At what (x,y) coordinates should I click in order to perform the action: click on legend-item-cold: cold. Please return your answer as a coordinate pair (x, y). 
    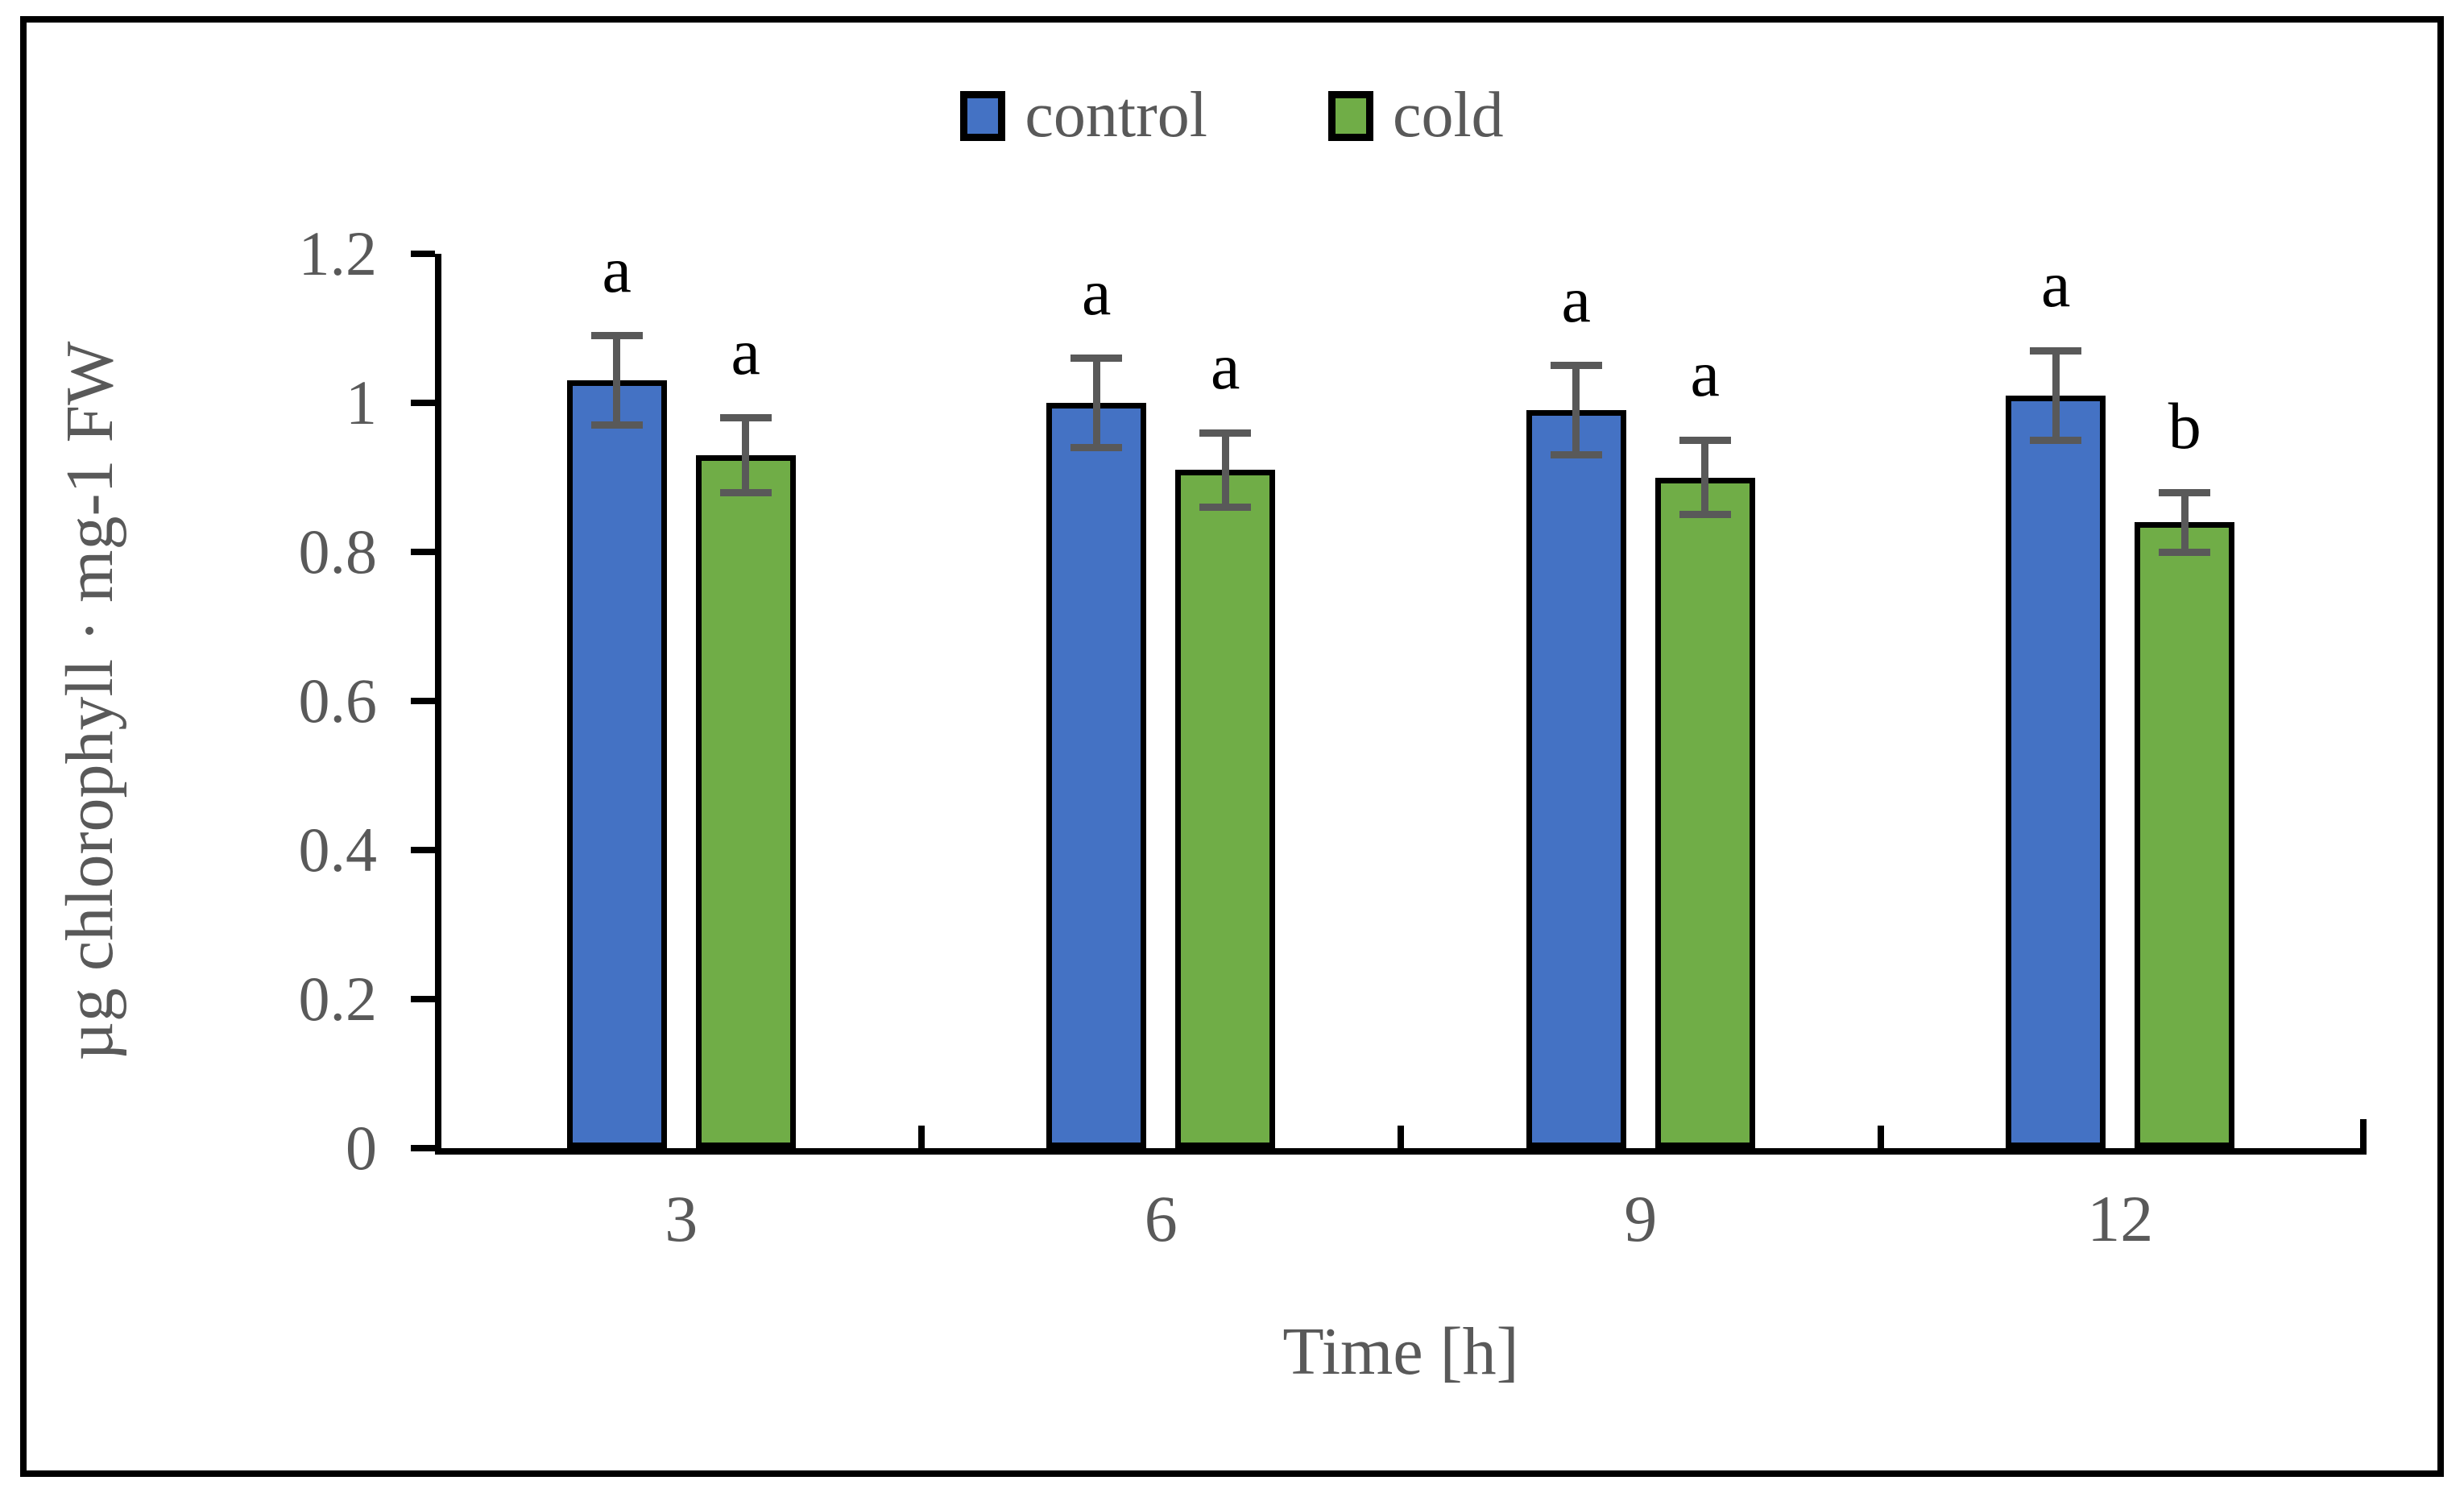
    Looking at the image, I should click on (1415, 116).